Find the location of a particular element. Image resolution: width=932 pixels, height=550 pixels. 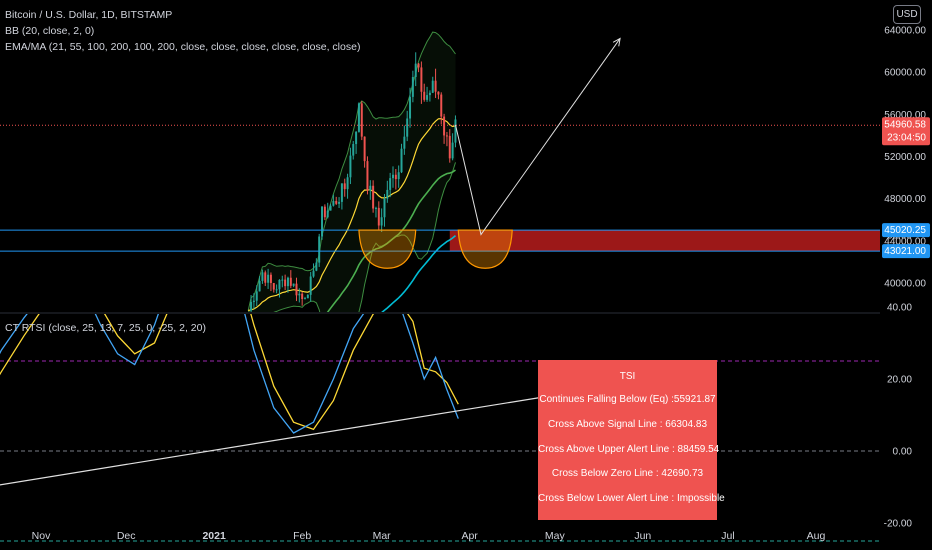

indicator-bb-label: BB (20, close, 2, 0) is located at coordinates (50, 31).